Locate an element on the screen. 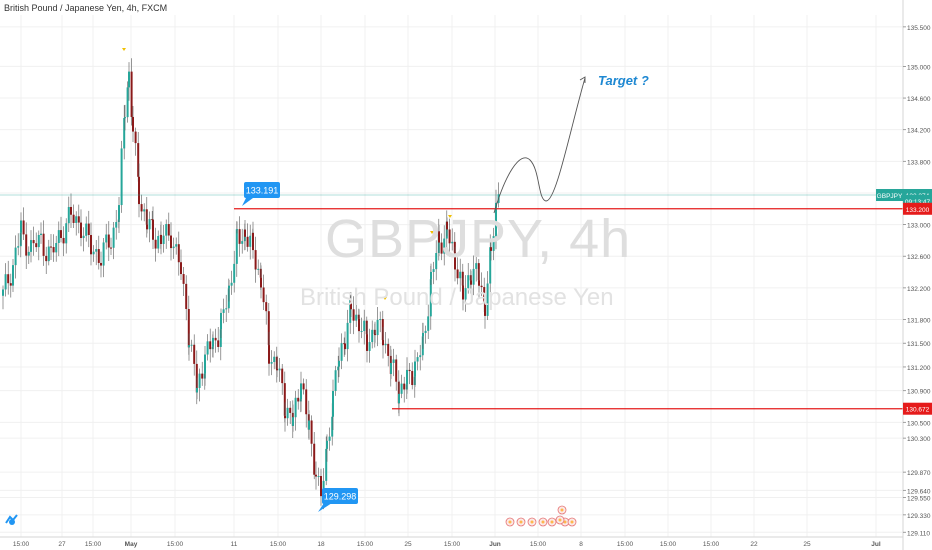 The image size is (932, 550). target-projection-curve is located at coordinates (539, 145).